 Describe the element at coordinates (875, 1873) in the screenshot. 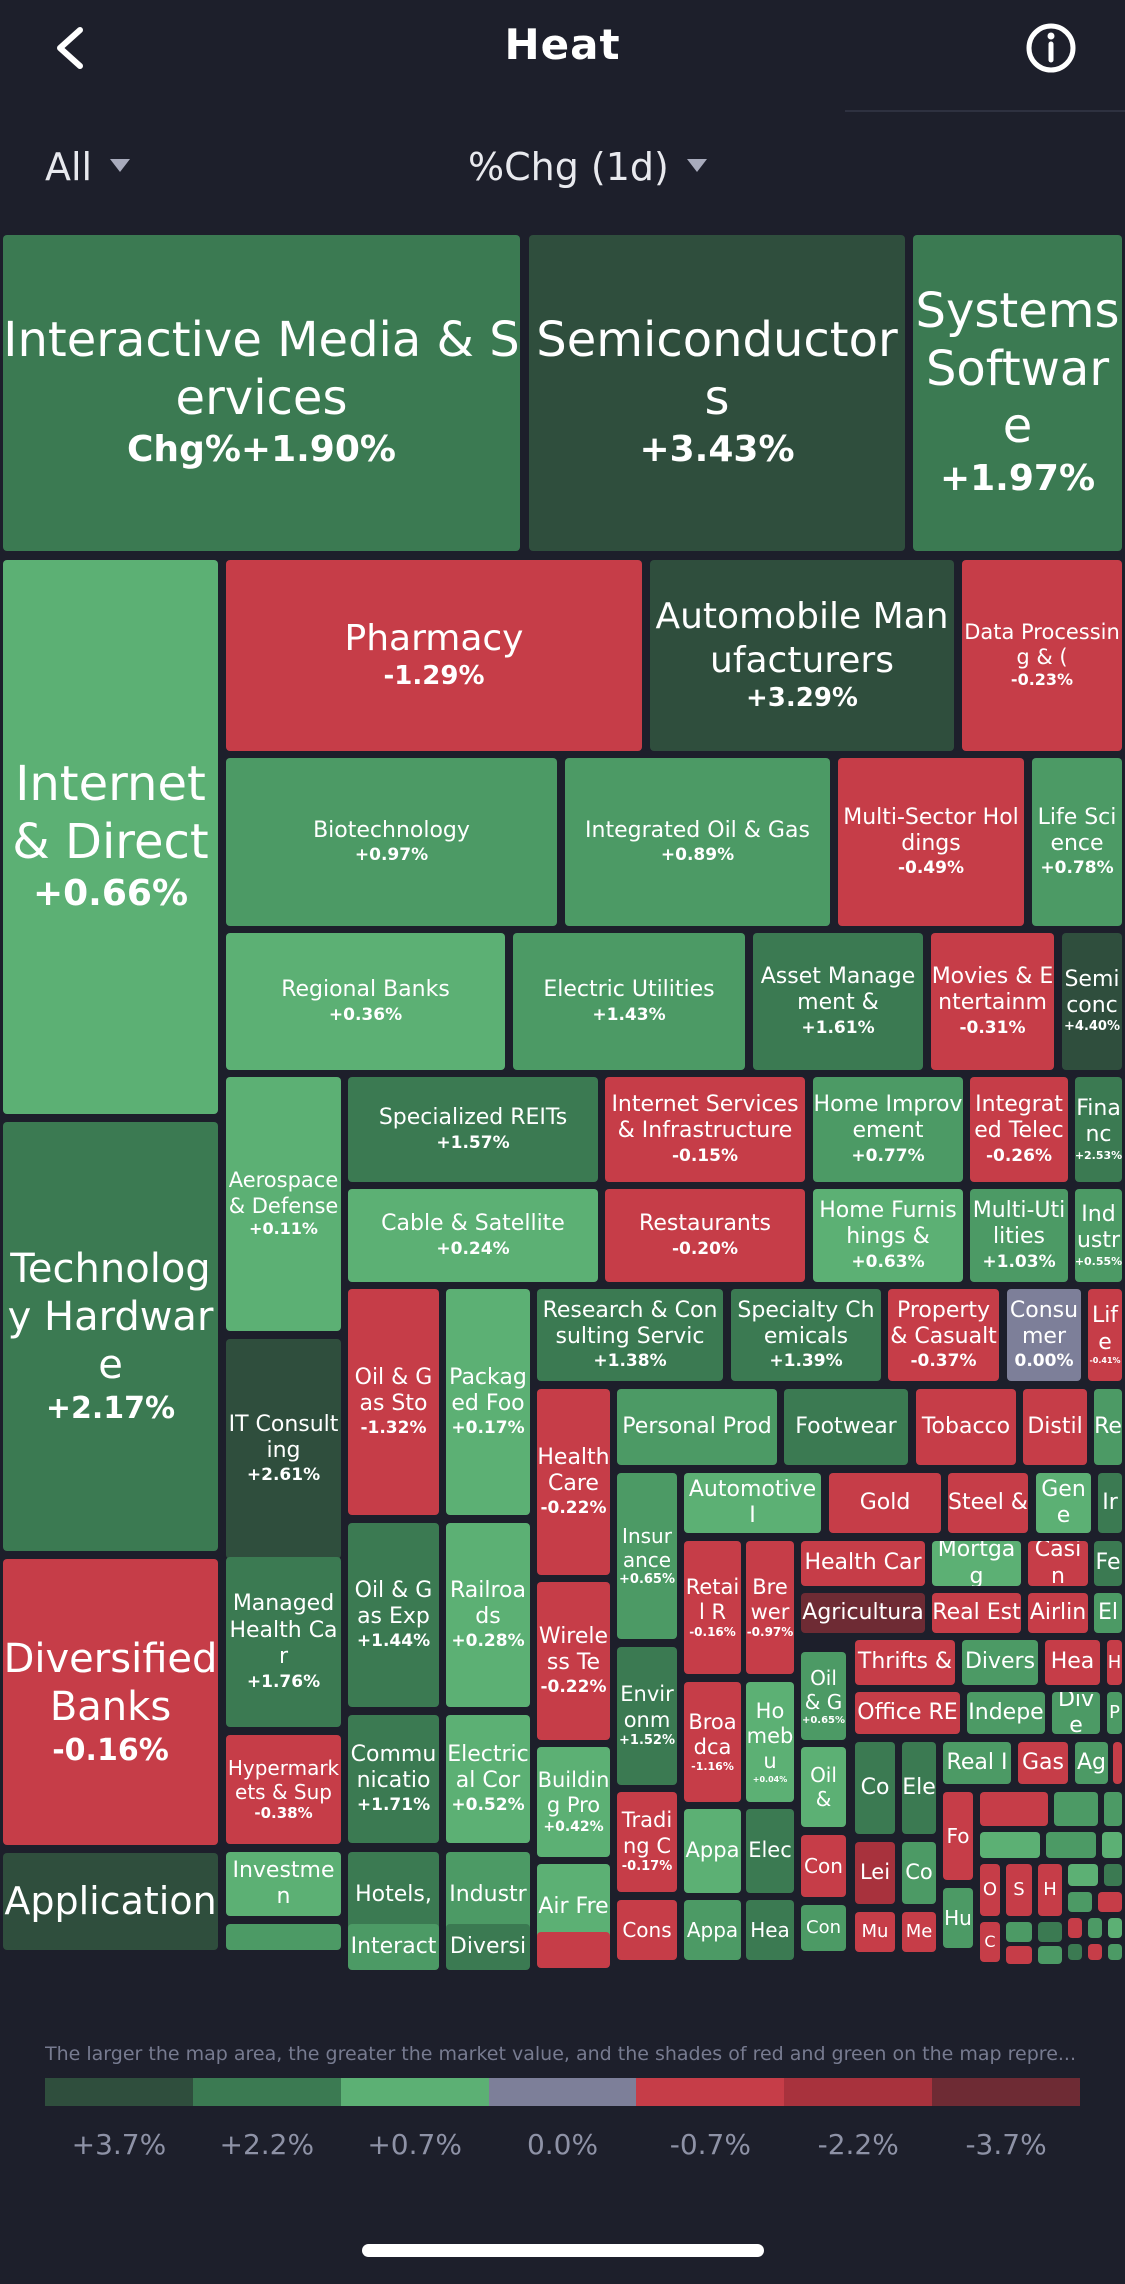

I see `heatmap-cell: Lei` at that location.